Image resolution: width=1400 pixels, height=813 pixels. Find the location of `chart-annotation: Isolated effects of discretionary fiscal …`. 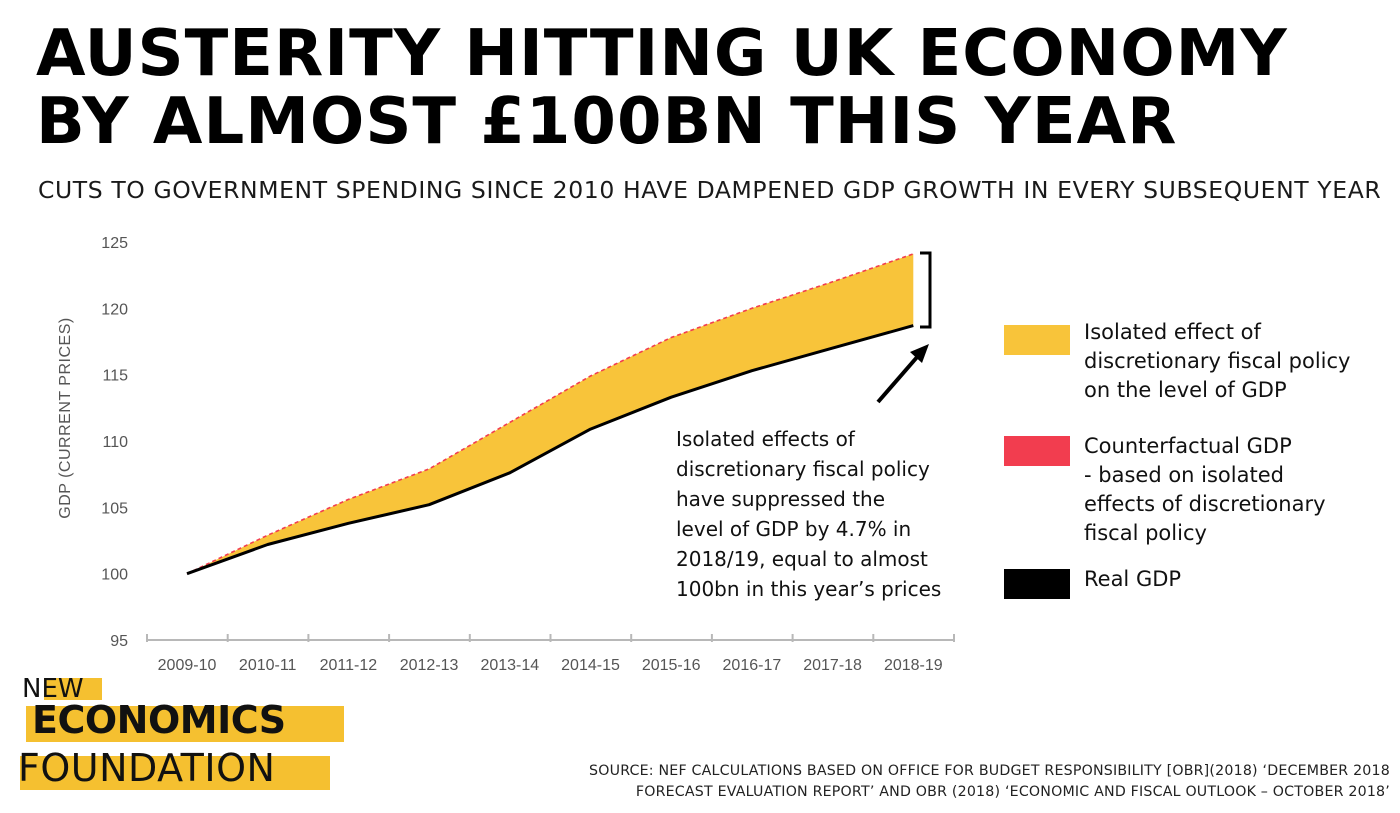

chart-annotation: Isolated effects of discretionary fiscal … is located at coordinates (826, 514).